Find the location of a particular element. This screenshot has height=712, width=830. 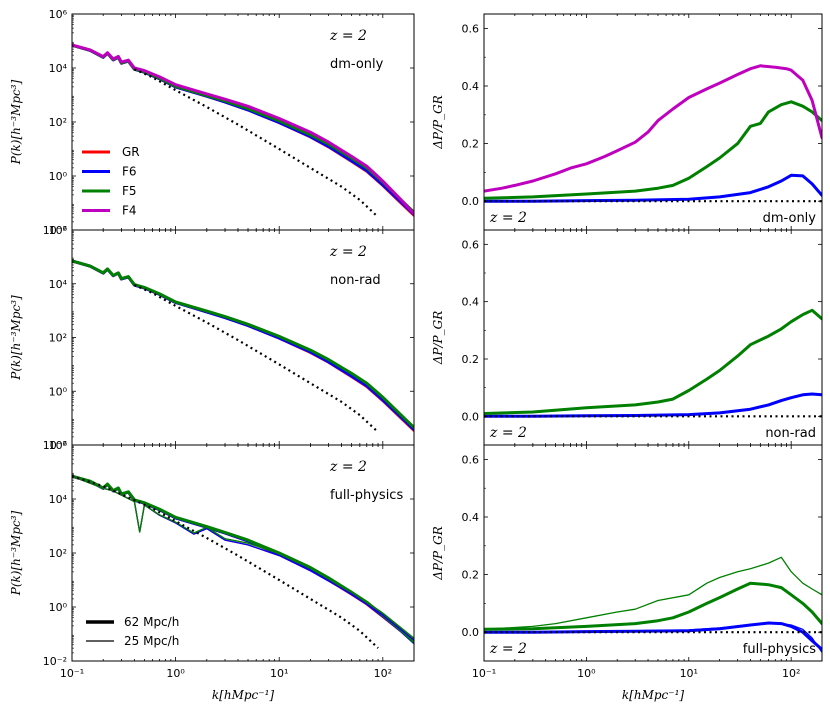

legend-label-f5: F5 is located at coordinates (129, 191).